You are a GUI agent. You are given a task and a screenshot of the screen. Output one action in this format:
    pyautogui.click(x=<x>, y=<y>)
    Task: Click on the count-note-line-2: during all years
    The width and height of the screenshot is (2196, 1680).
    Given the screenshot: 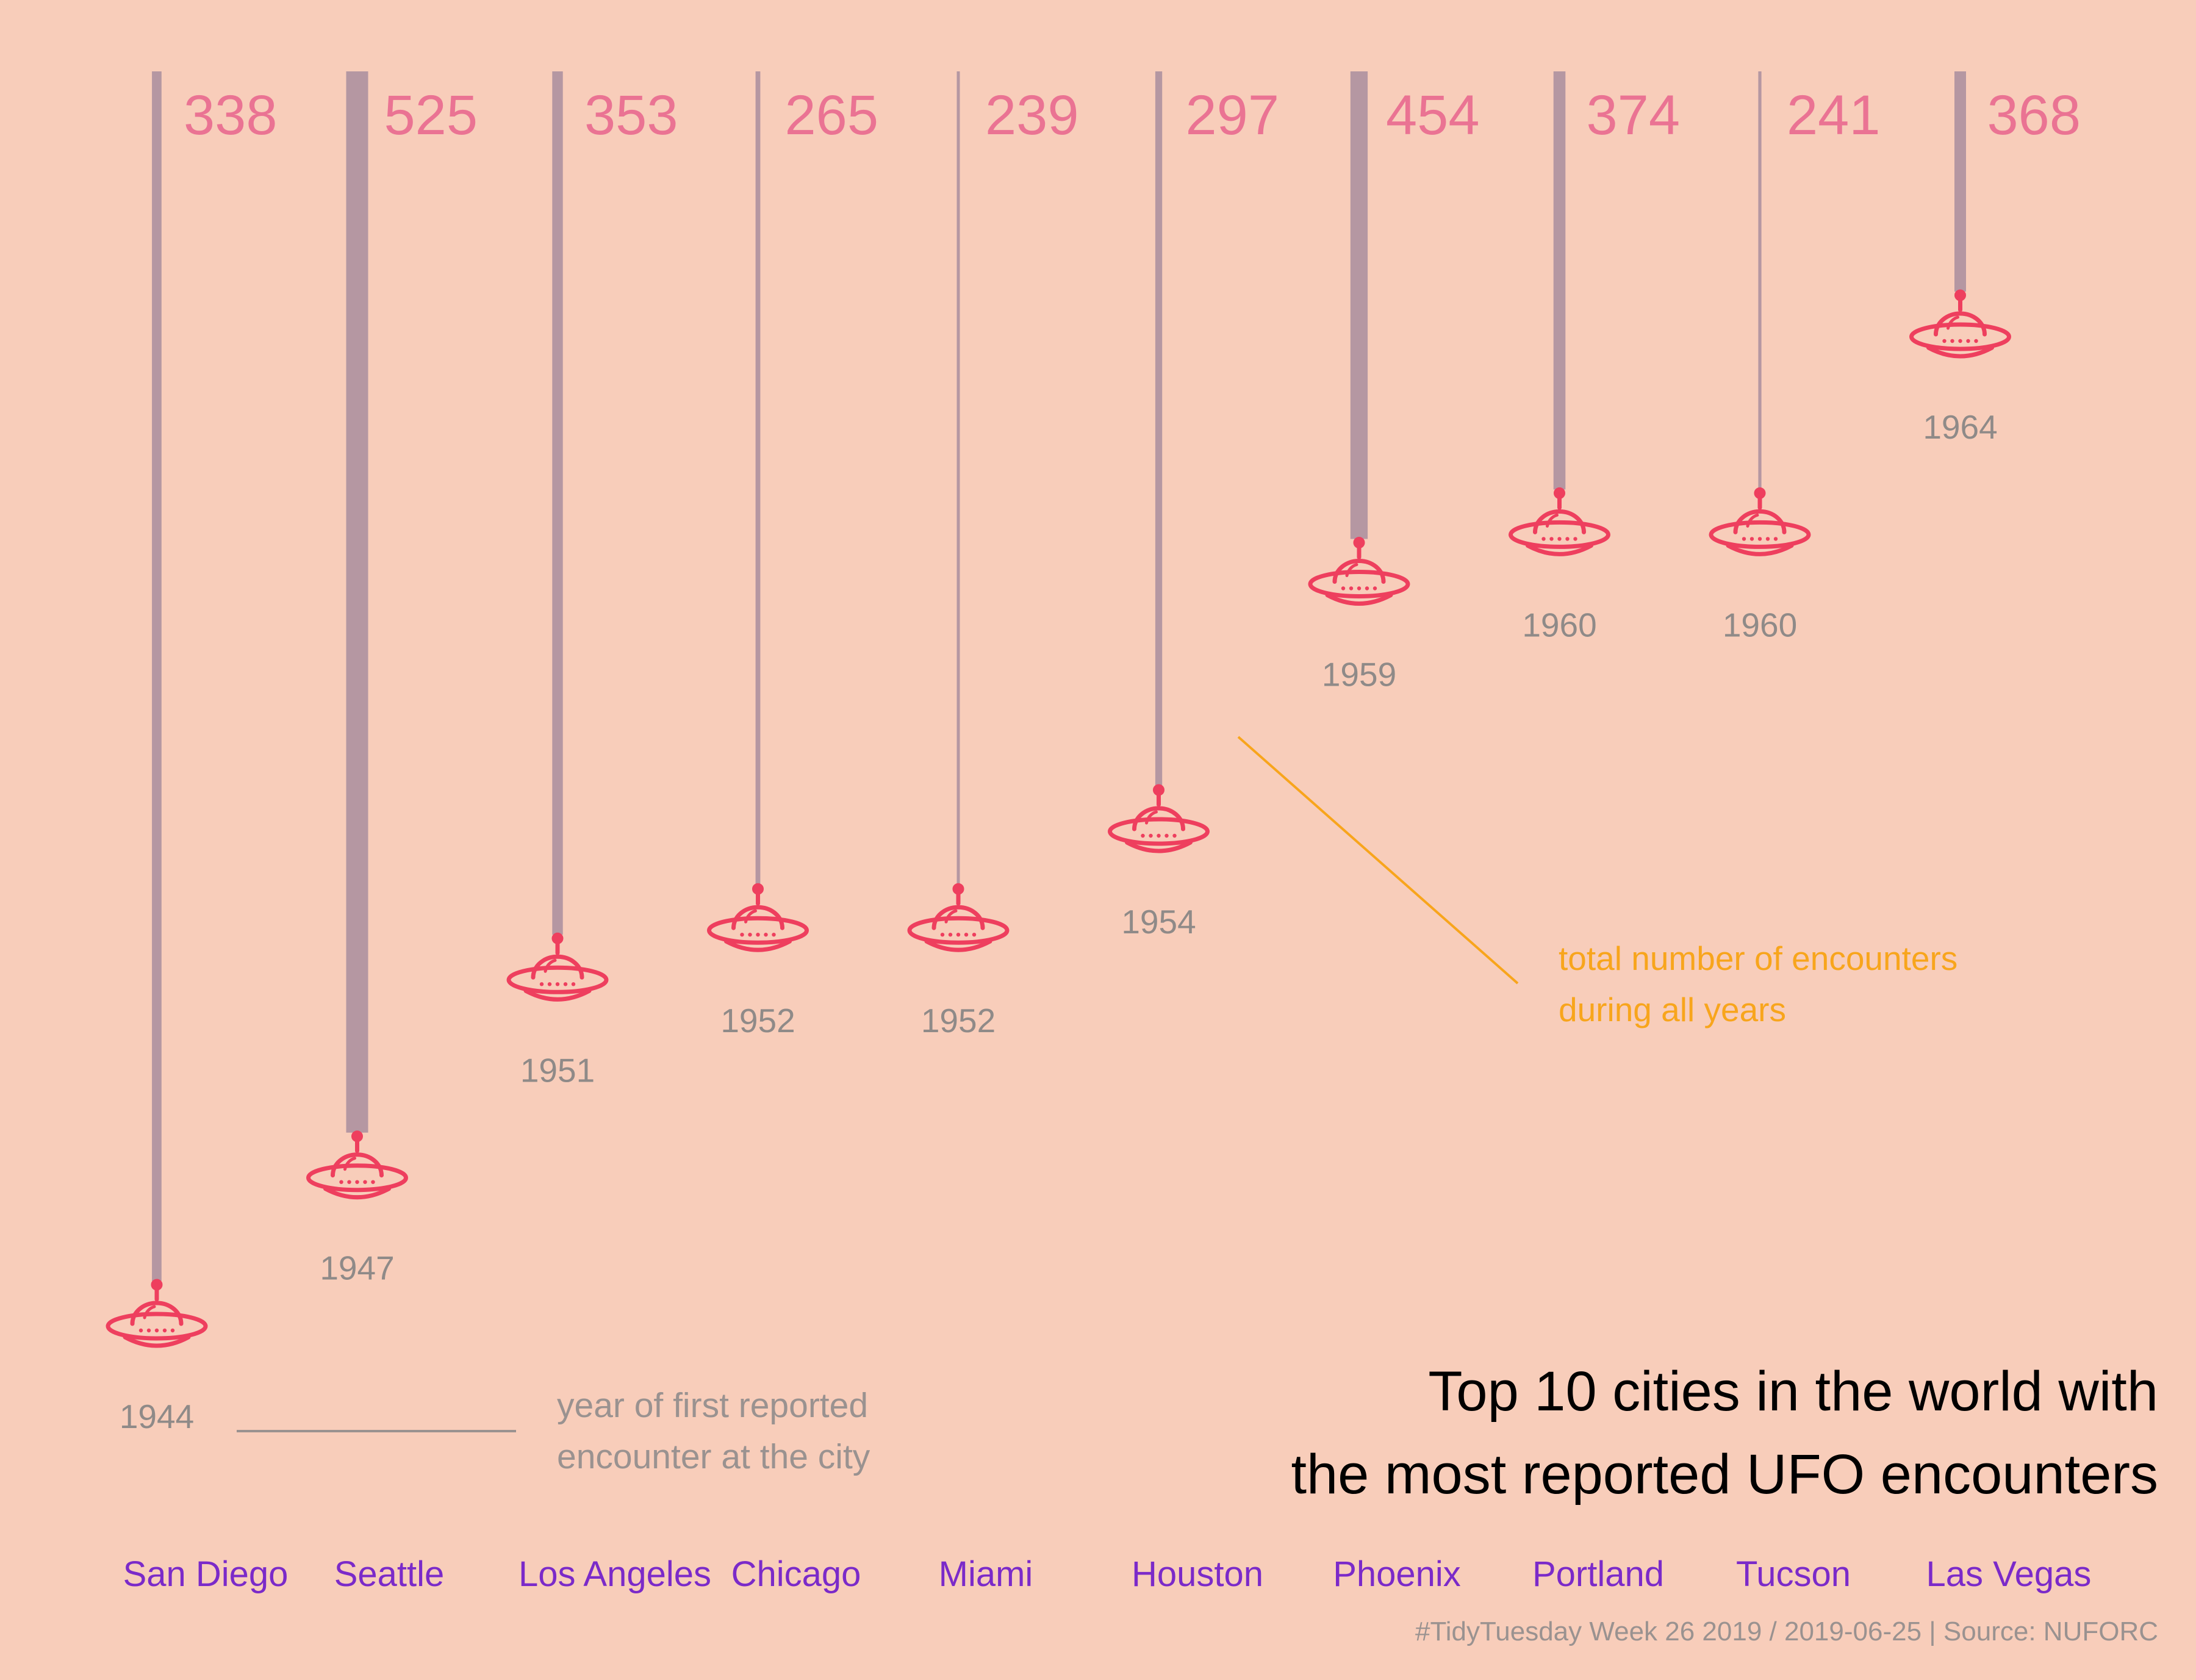 What is the action you would take?
    pyautogui.click(x=1672, y=1009)
    